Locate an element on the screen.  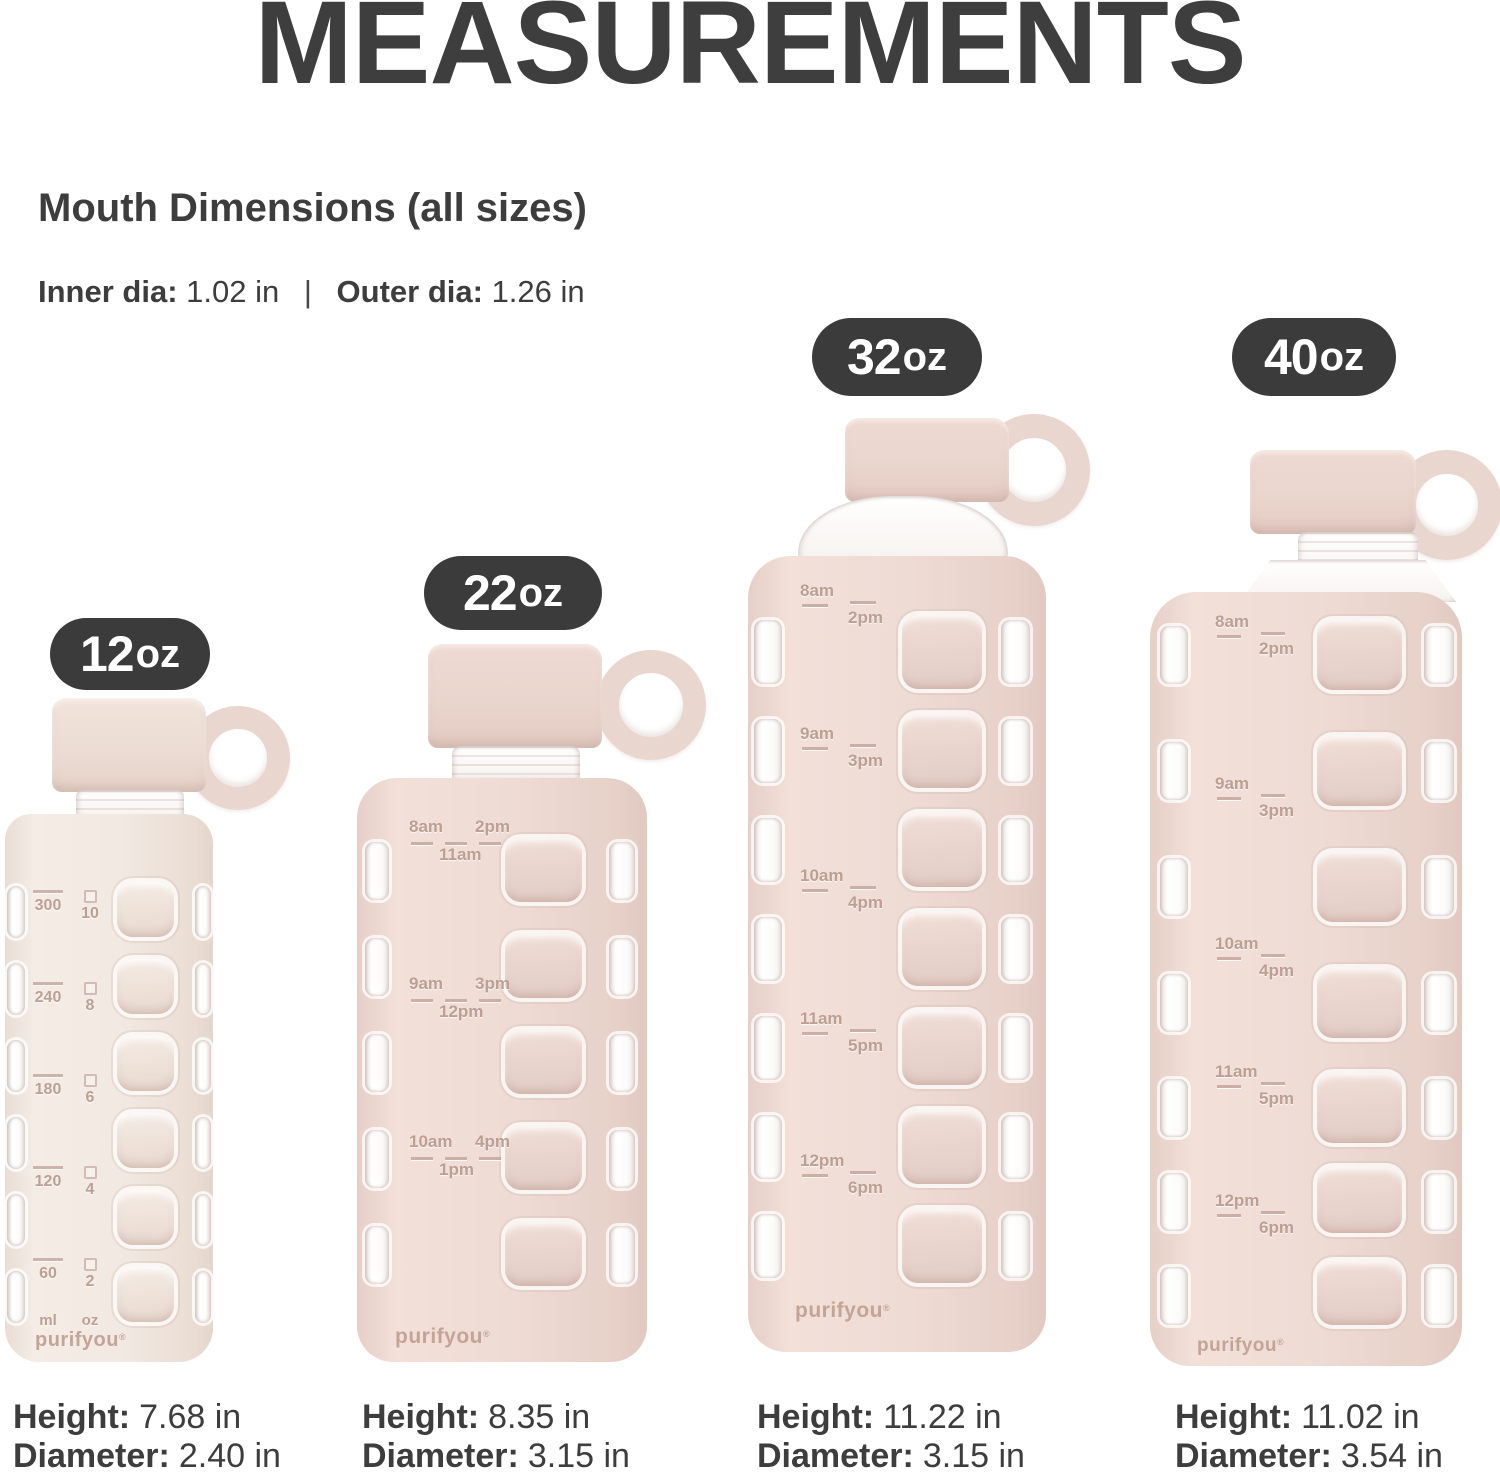
page-title: MEASUREMENTS is located at coordinates (750, 54).